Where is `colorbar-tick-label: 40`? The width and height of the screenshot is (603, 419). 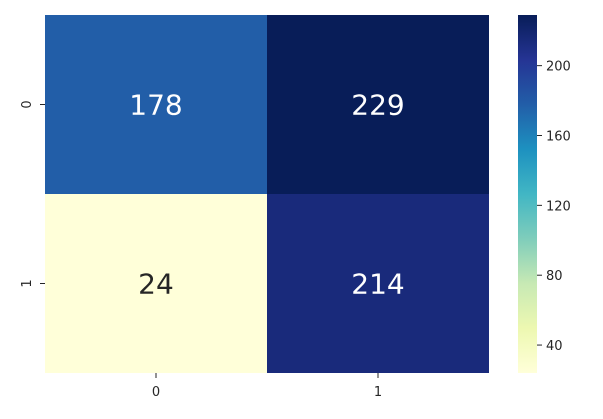
colorbar-tick-label: 40 is located at coordinates (554, 346).